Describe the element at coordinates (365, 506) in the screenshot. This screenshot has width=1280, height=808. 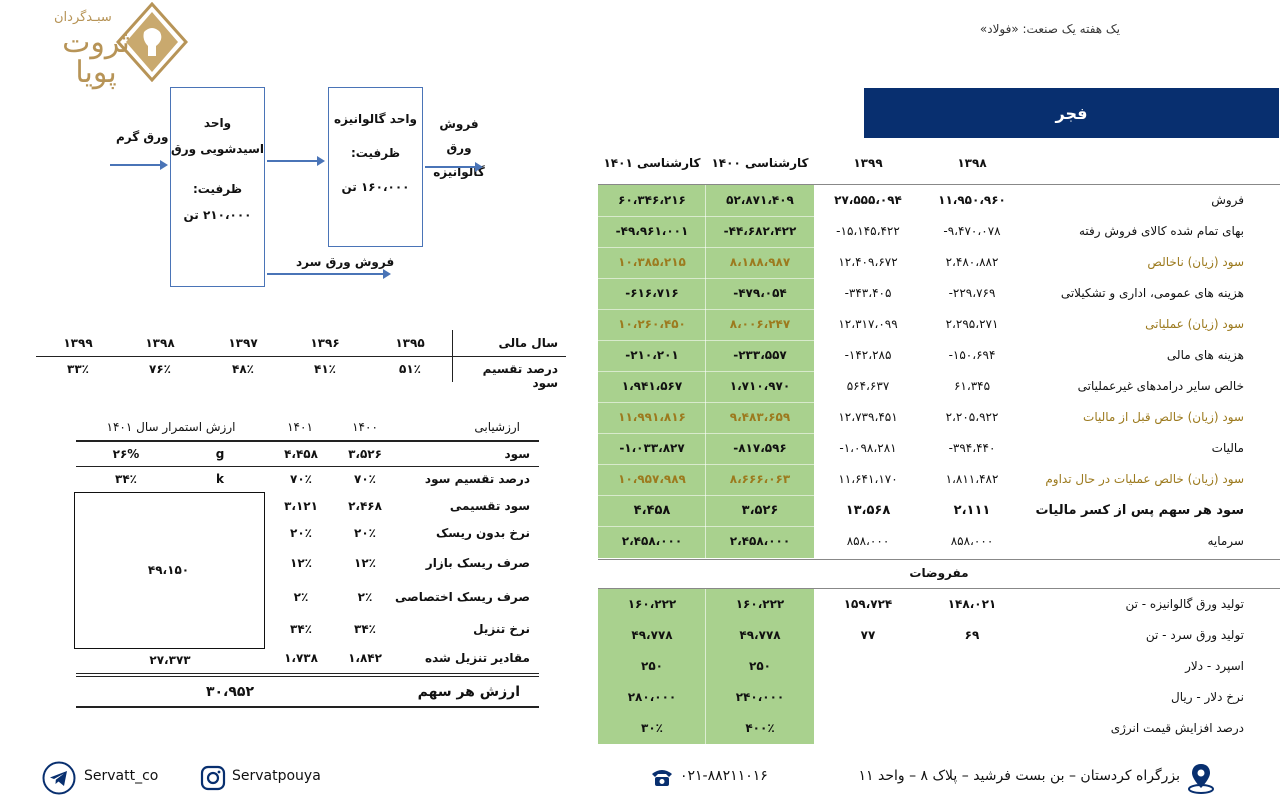
I see `valuation-1400-cell: ۲،۴۶۸` at that location.